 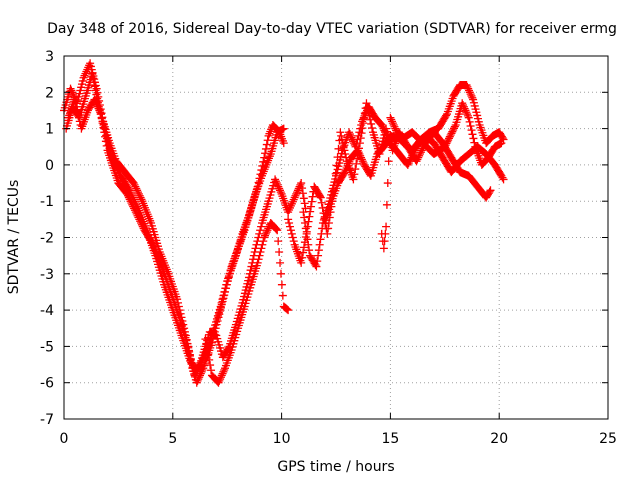 I want to click on y-tick-label: -7, so click(x=47, y=420).